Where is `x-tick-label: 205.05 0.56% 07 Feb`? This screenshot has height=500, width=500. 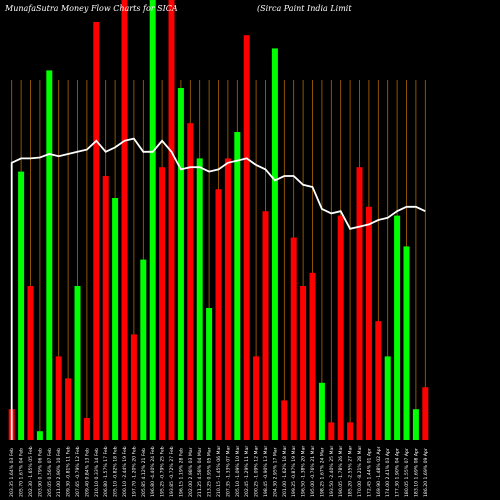
x-tick-label: 205.05 0.56% 07 Feb is located at coordinates (50, 472).